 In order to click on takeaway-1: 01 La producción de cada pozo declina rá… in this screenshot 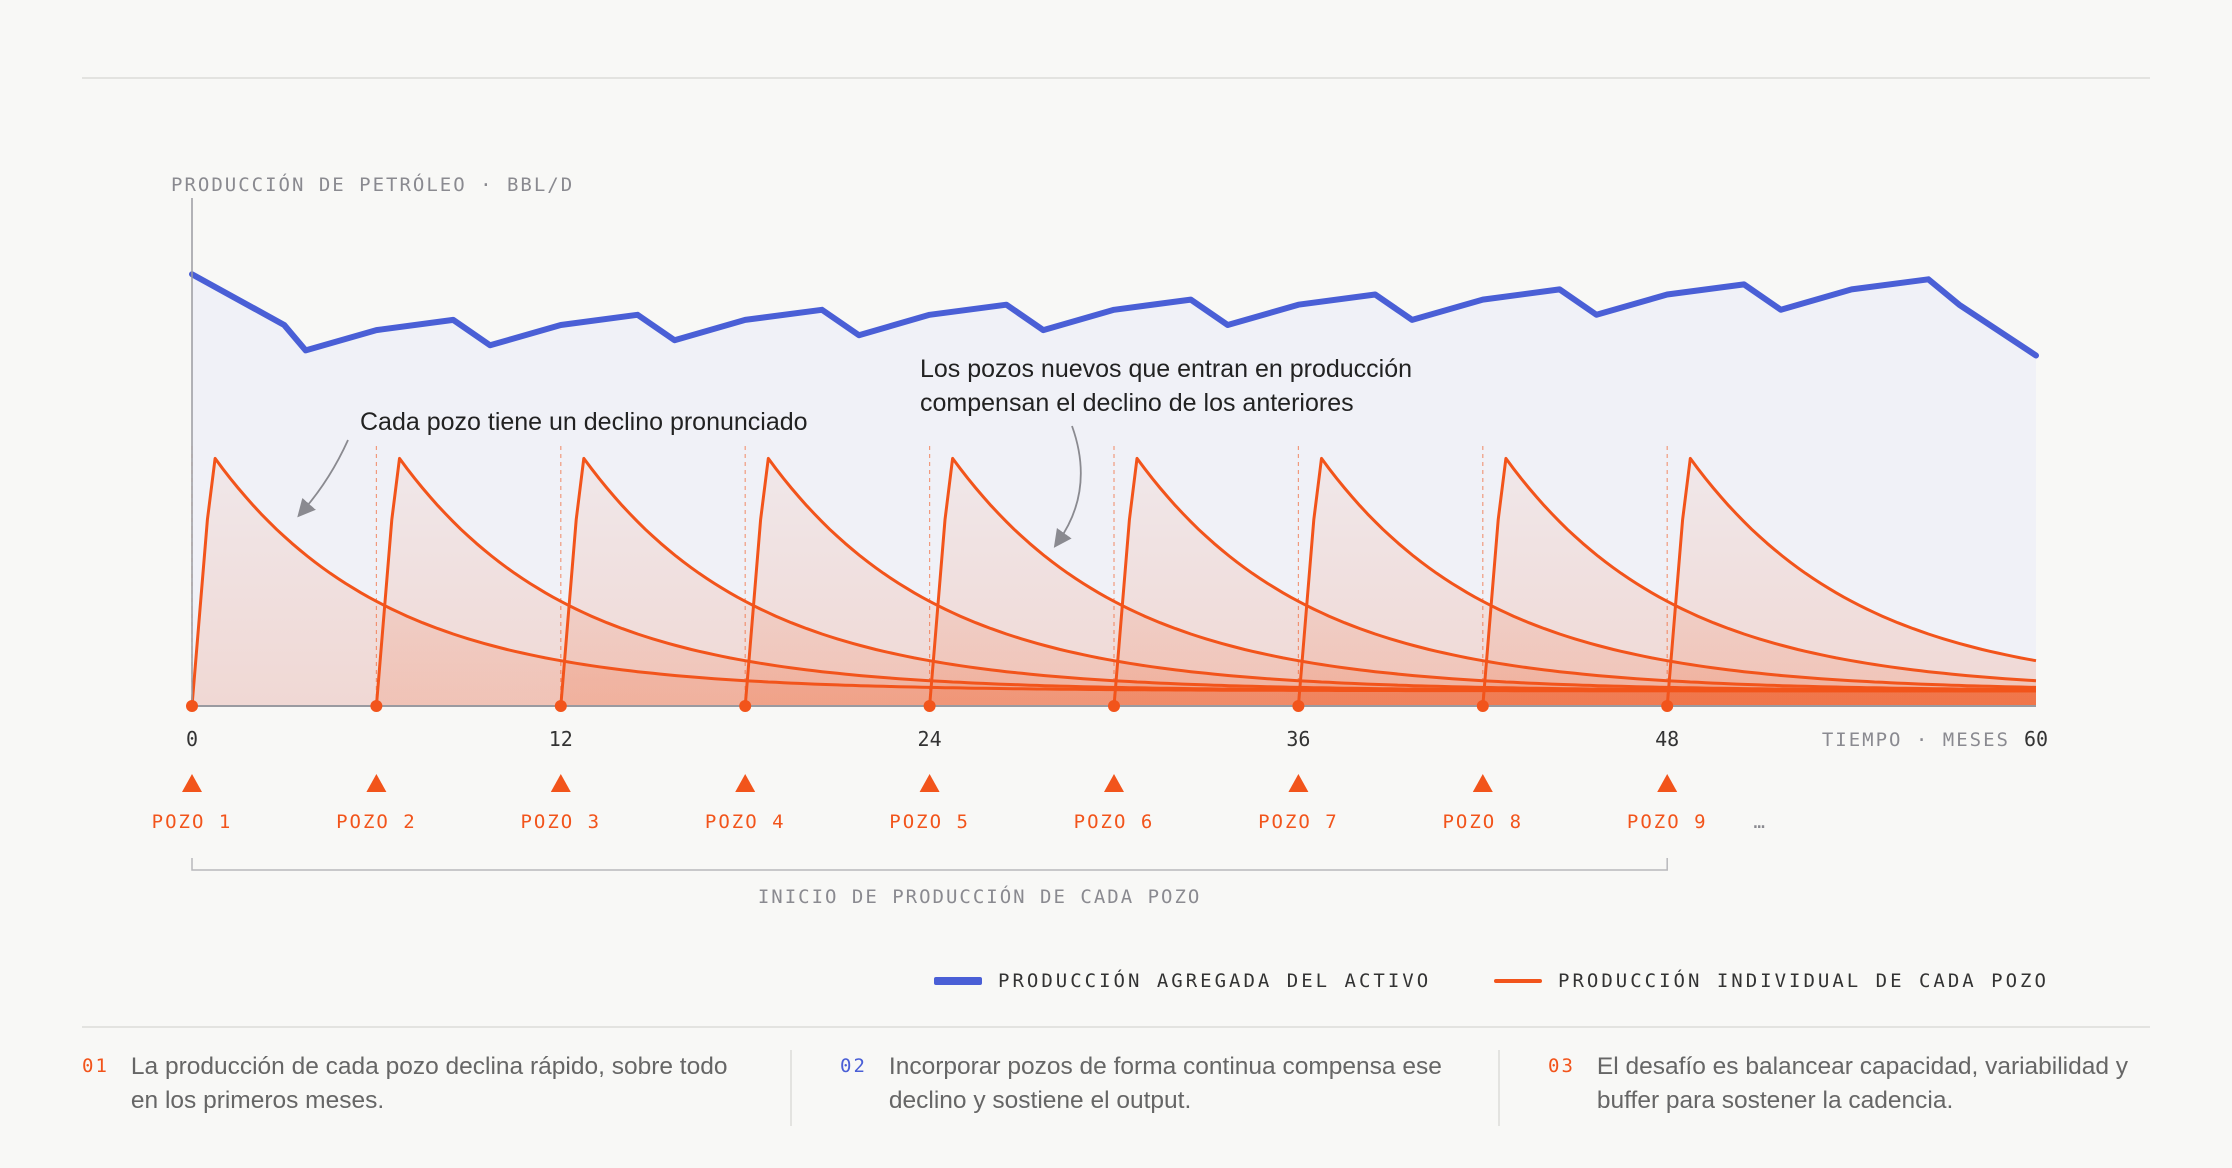, I will do `click(412, 1084)`.